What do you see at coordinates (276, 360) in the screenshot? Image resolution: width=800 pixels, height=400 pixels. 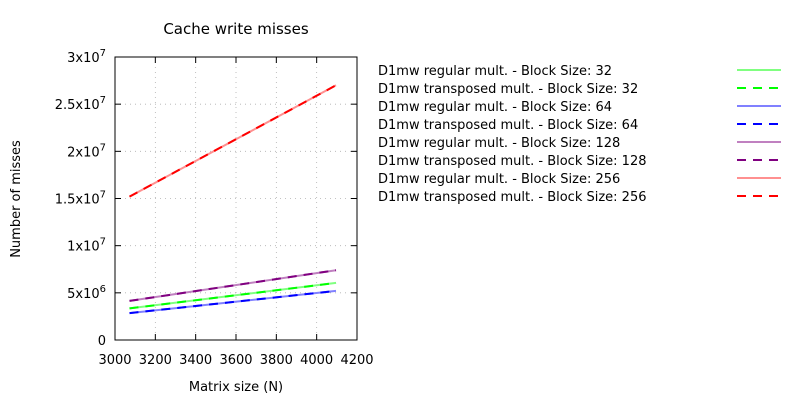 I see `x-tick-label: 3800` at bounding box center [276, 360].